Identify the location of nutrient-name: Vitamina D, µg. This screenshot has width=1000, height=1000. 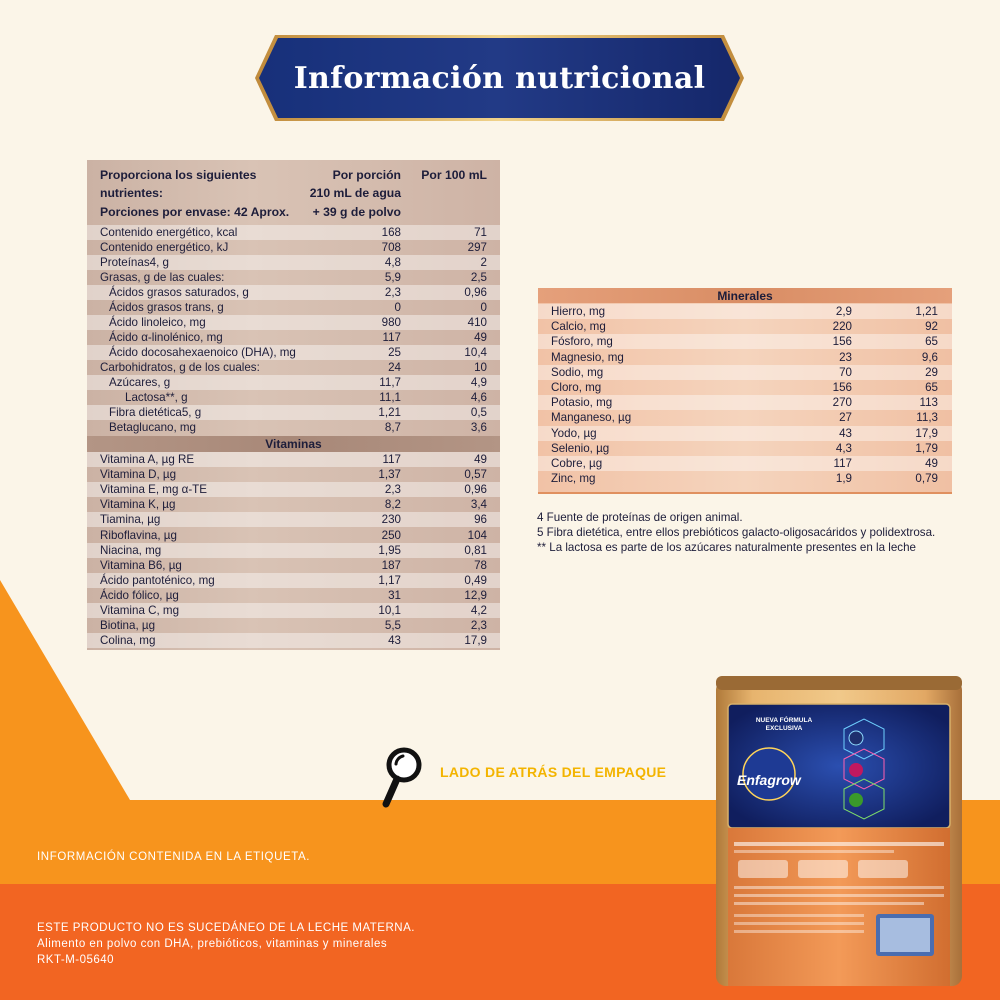
(138, 475).